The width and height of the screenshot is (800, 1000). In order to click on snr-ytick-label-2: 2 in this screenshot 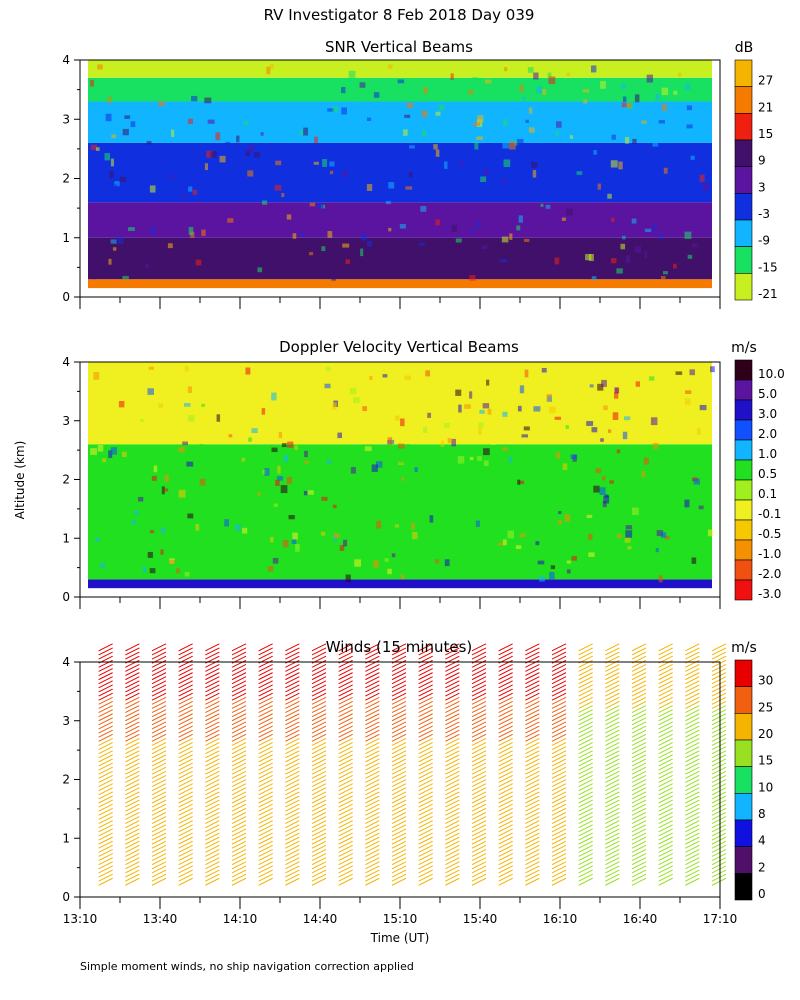, I will do `click(66, 179)`.